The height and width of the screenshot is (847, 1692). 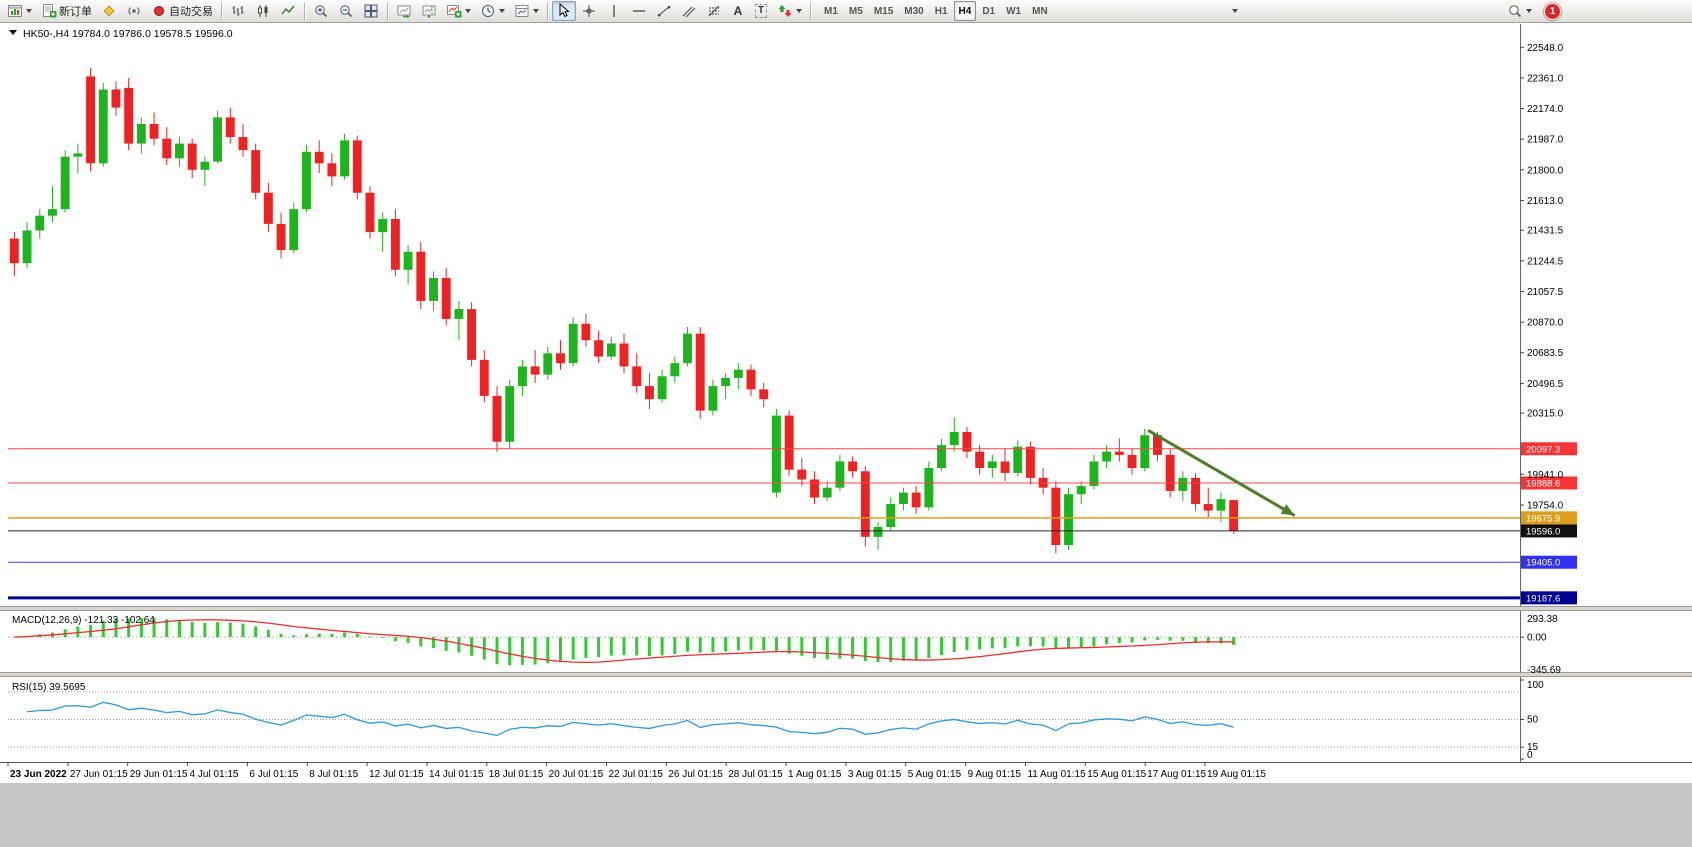 I want to click on zoom-out-button, so click(x=346, y=11).